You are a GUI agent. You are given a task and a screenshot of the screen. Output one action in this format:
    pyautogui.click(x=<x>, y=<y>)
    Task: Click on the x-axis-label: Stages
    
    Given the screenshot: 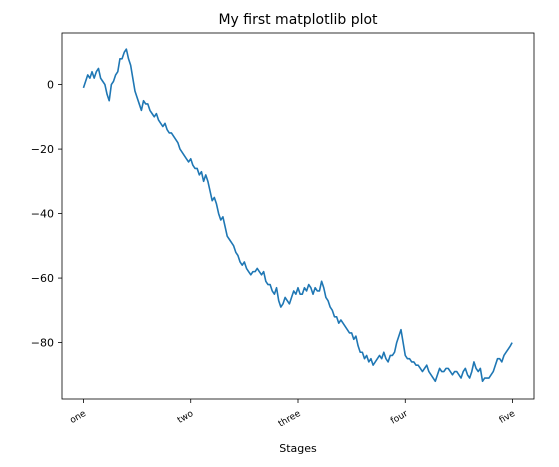 What is the action you would take?
    pyautogui.click(x=298, y=448)
    